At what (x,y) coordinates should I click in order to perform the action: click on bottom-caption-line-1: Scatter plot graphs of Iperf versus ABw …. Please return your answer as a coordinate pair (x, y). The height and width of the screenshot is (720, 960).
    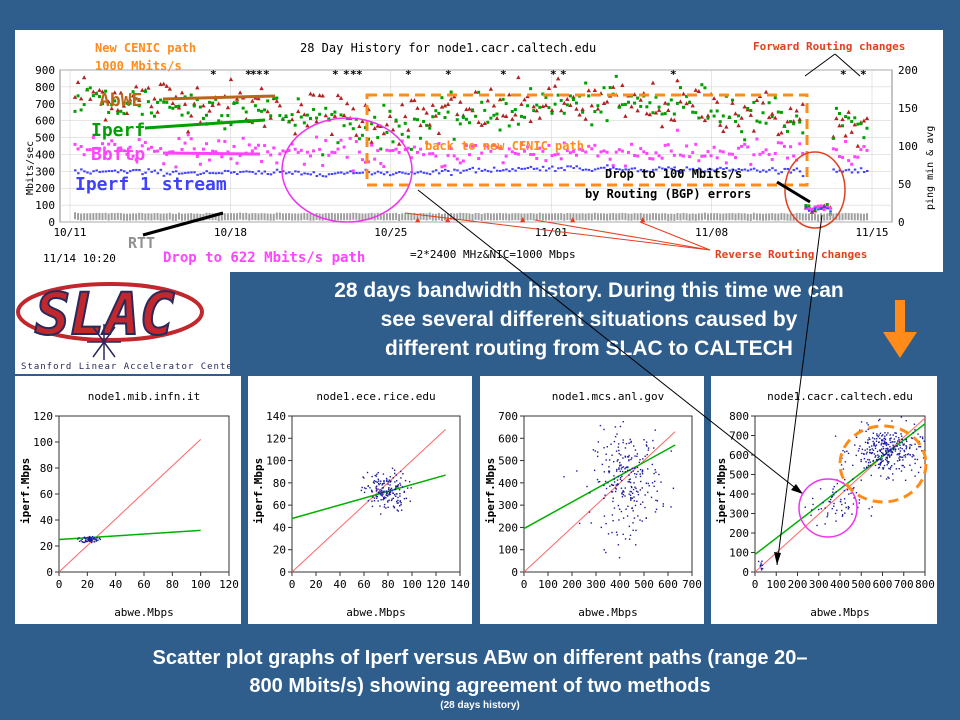
    Looking at the image, I should click on (480, 658).